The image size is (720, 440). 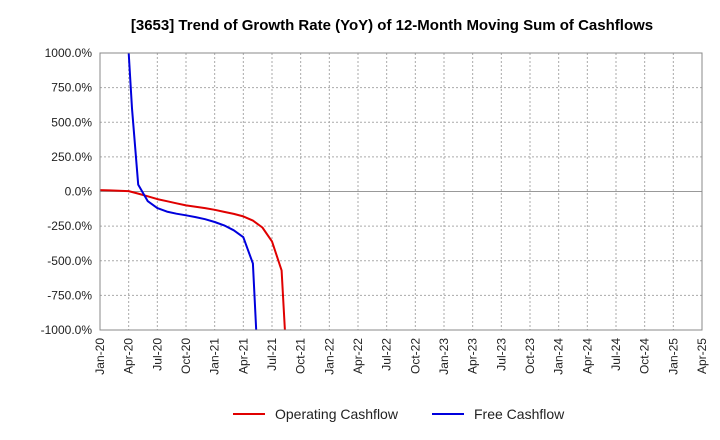 I want to click on legend: Operating Cashflow Free Cashflow, so click(x=399, y=414).